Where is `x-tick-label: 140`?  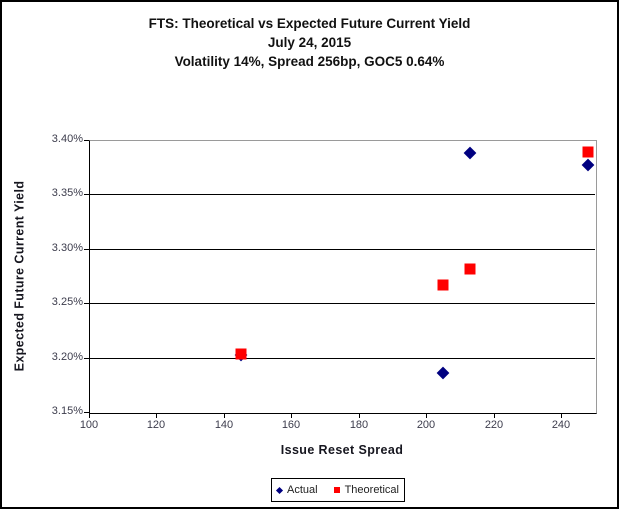 x-tick-label: 140 is located at coordinates (224, 425).